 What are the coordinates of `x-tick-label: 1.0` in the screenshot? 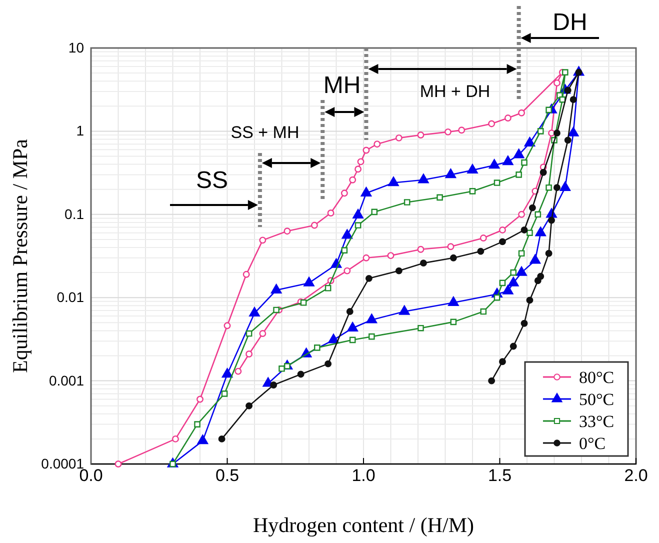 It's located at (364, 475).